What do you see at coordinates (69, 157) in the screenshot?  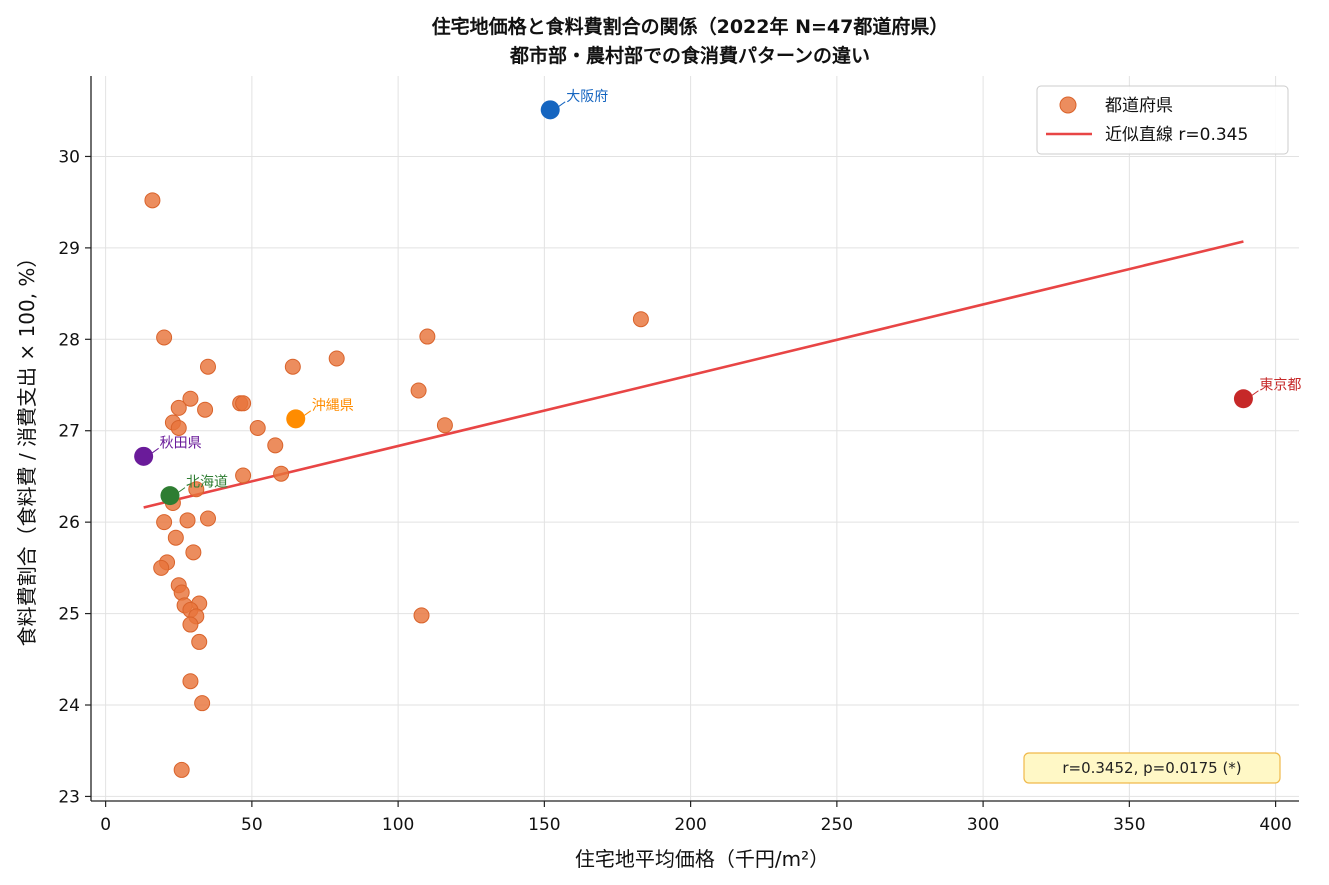 I see `y-tick-label: 30` at bounding box center [69, 157].